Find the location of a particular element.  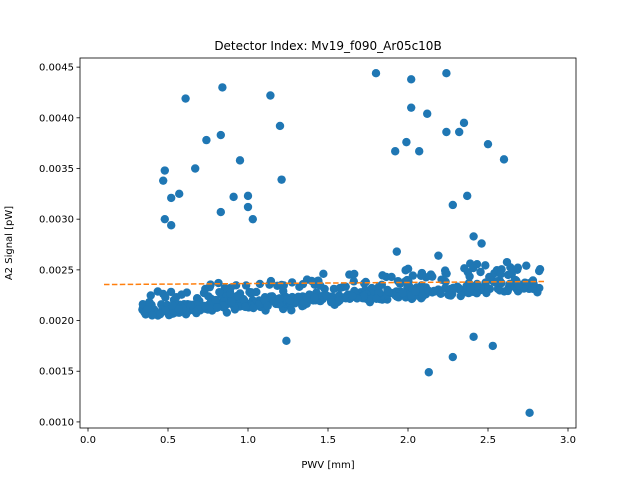

x-tick-label: 1.5 is located at coordinates (328, 440).